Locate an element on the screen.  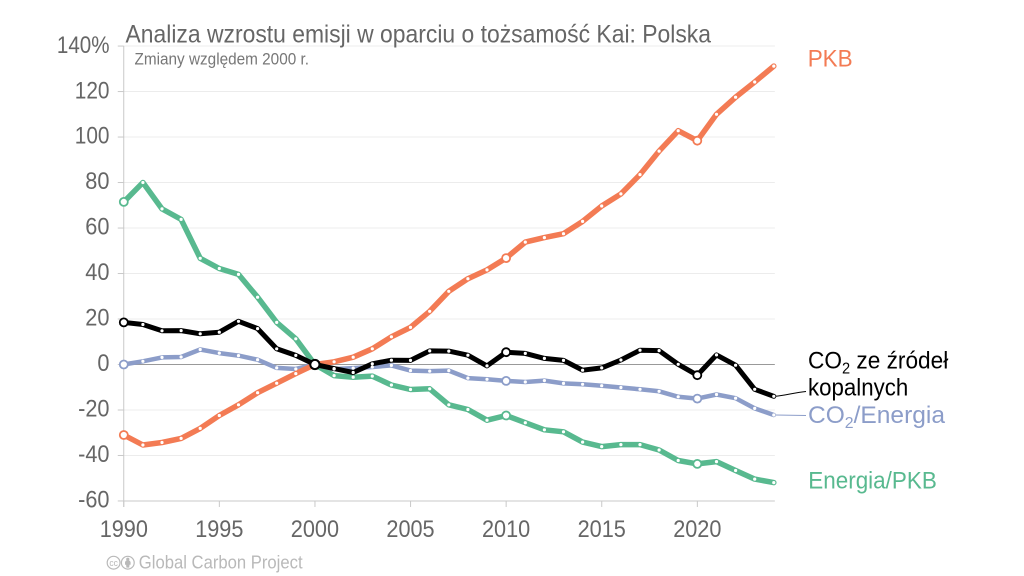
svg-text: Energia/PKB is located at coordinates (872, 481).